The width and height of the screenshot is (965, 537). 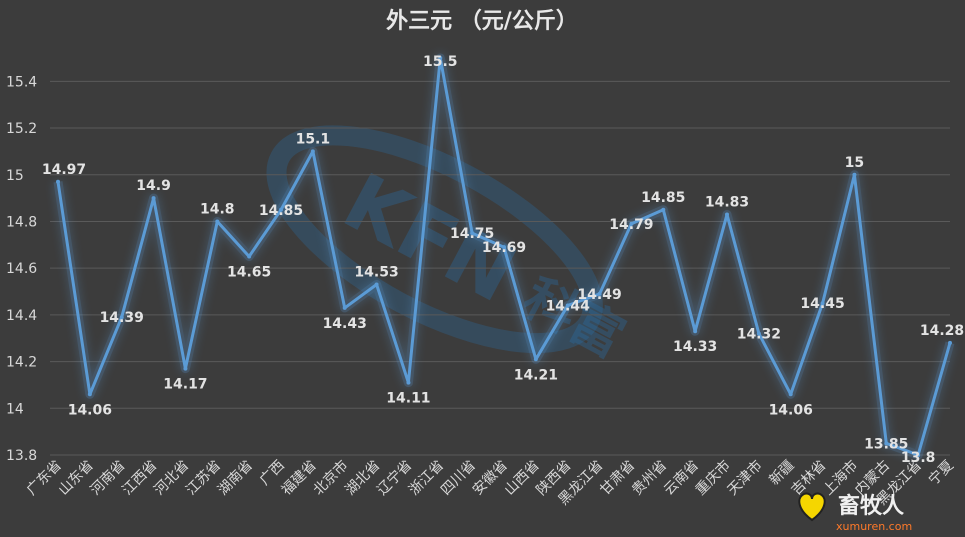 I want to click on data-label: 13.8, so click(x=918, y=458).